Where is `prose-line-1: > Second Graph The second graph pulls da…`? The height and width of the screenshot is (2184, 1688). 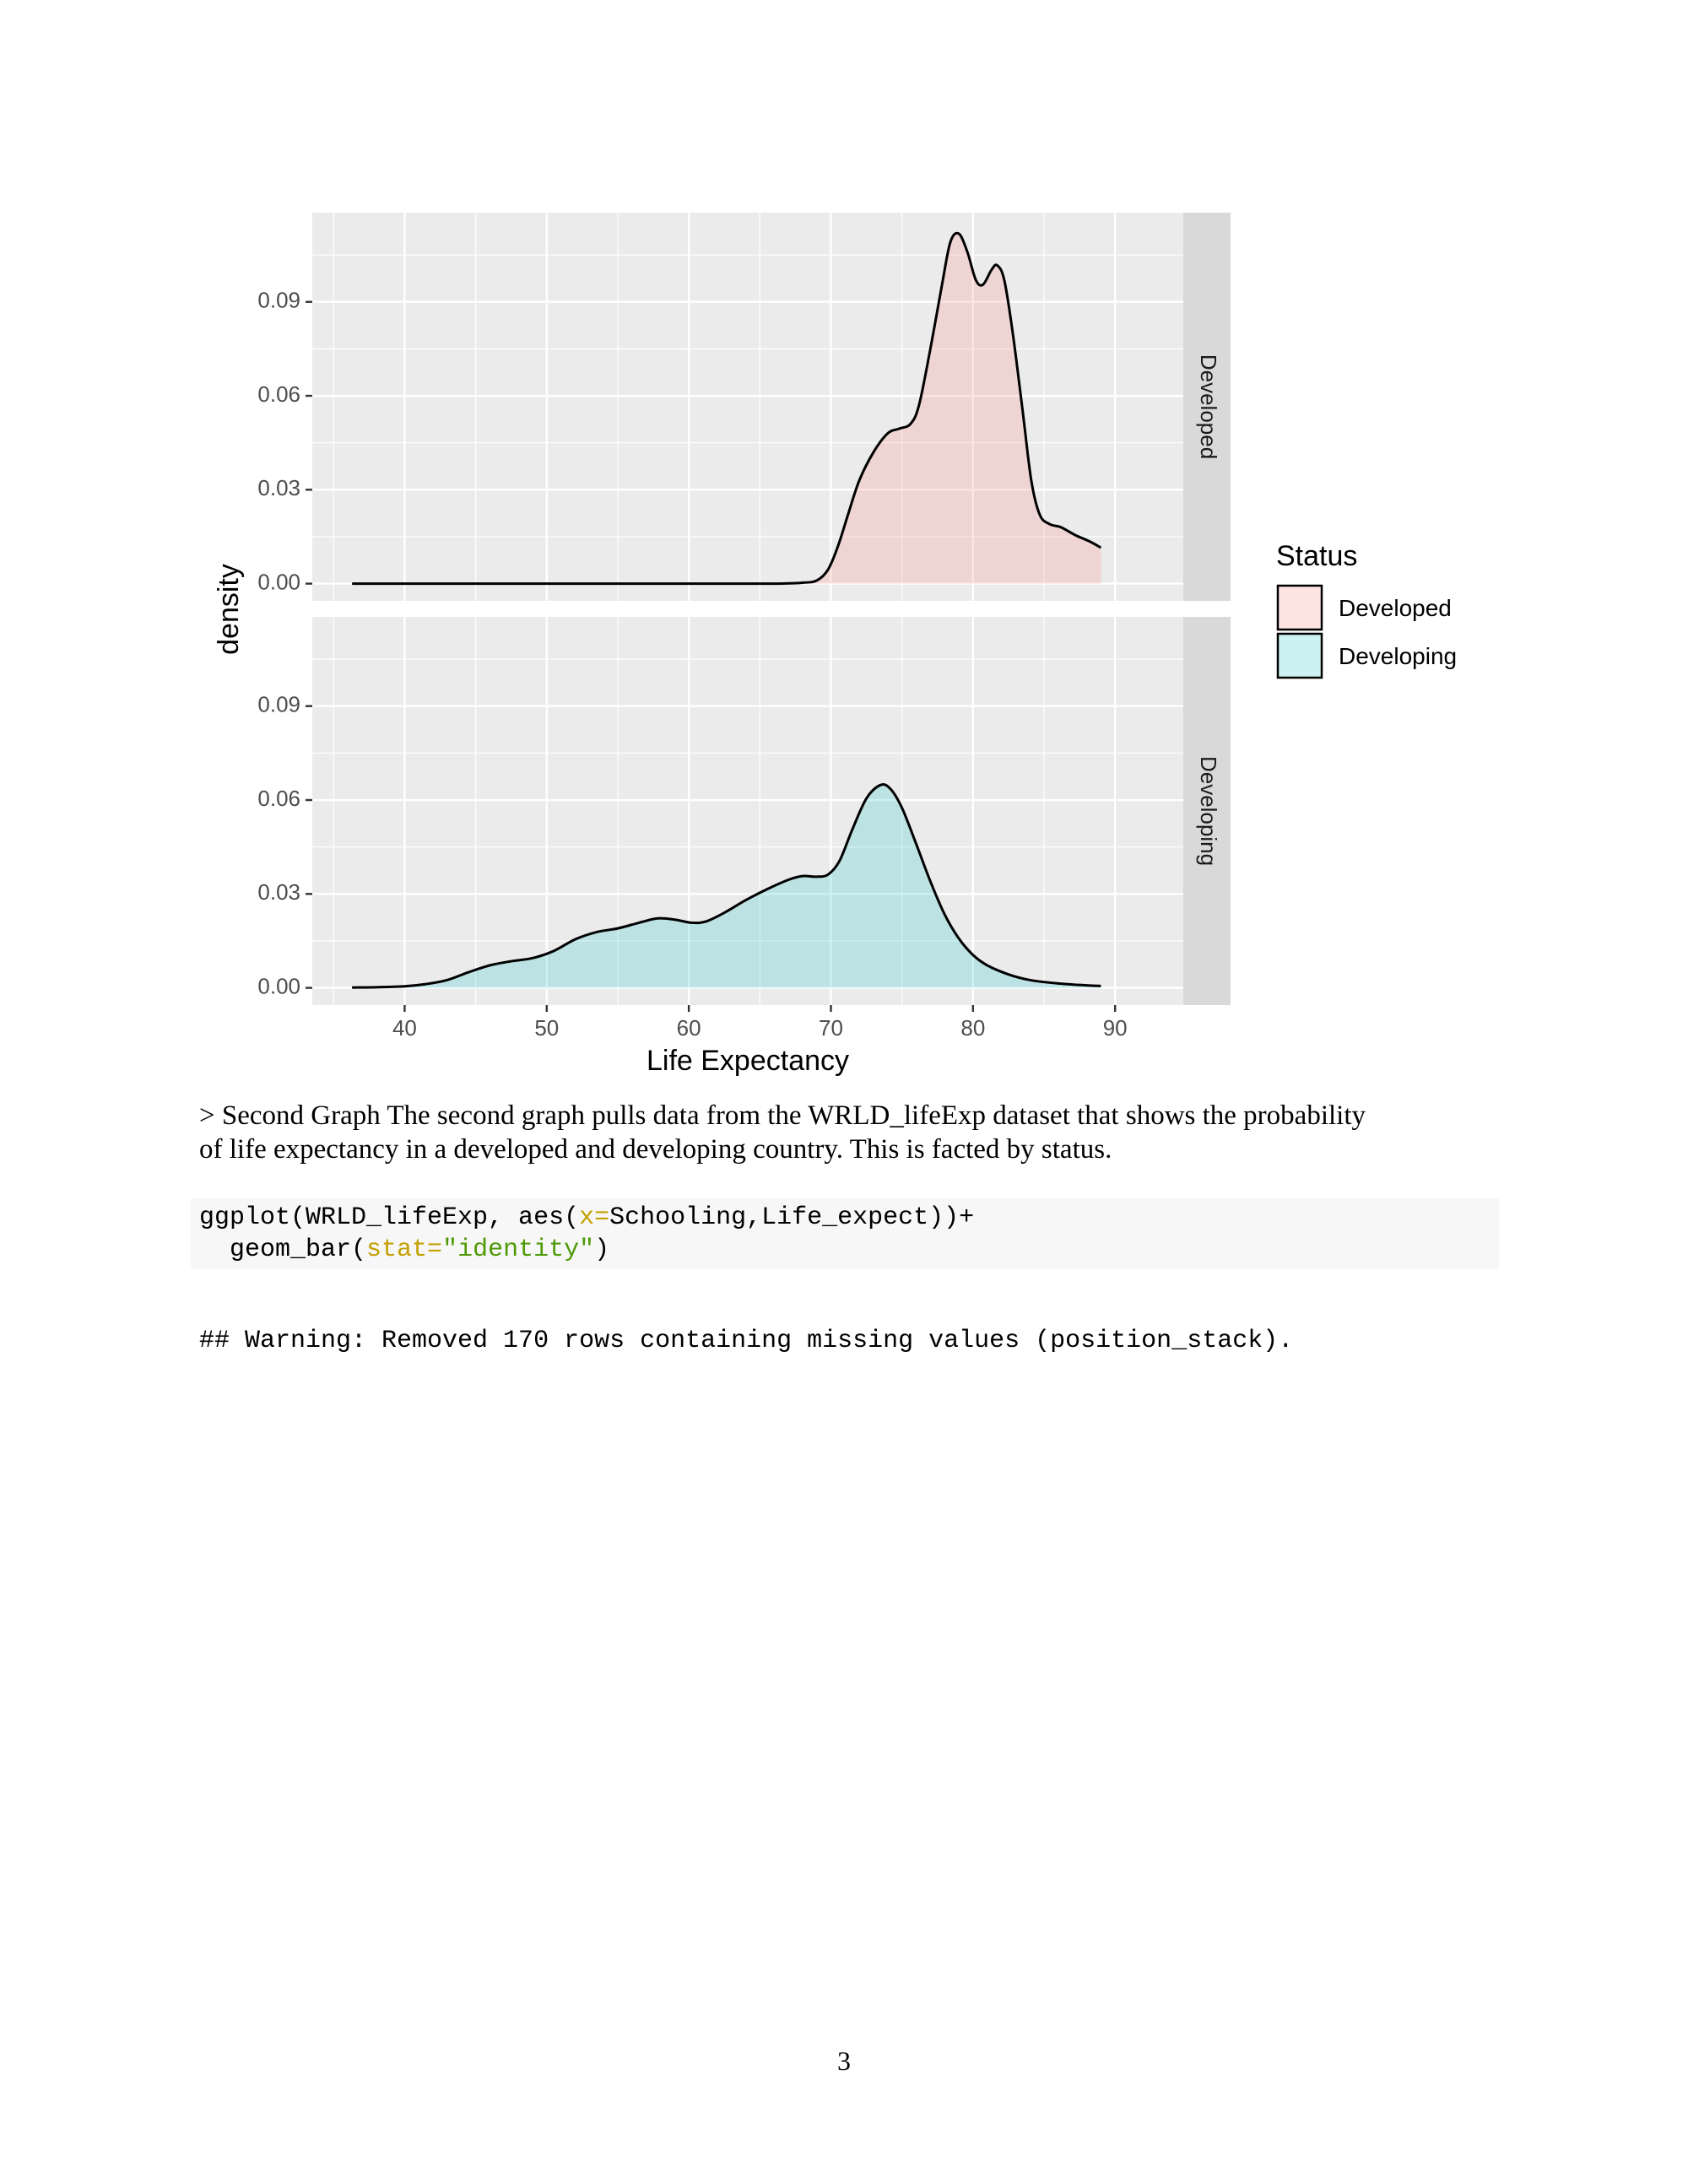 prose-line-1: > Second Graph The second graph pulls da… is located at coordinates (782, 1115).